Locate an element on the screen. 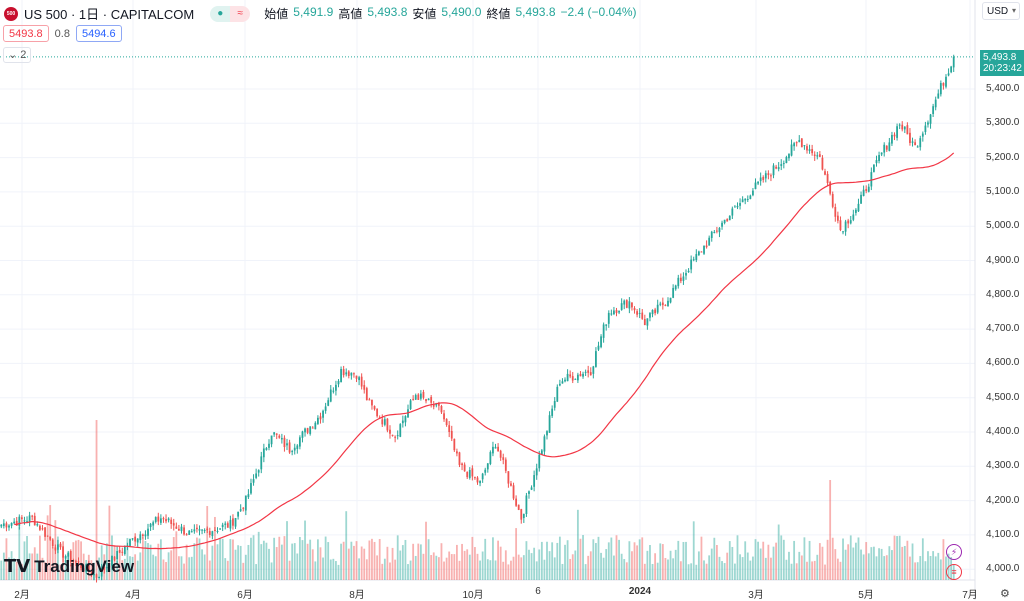  symbol-title: US 500 · 1日 · CAPITALCOM is located at coordinates (109, 14).